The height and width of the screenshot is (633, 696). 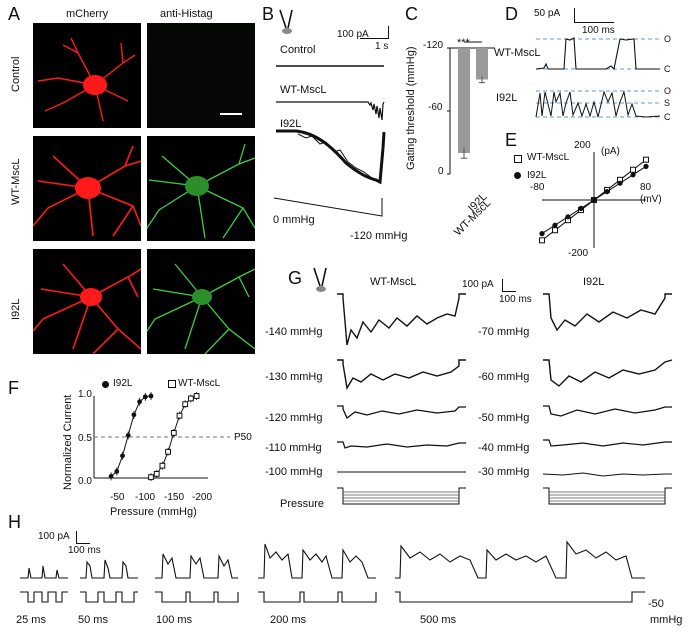 What do you see at coordinates (286, 21) in the screenshot?
I see `pipette-icon` at bounding box center [286, 21].